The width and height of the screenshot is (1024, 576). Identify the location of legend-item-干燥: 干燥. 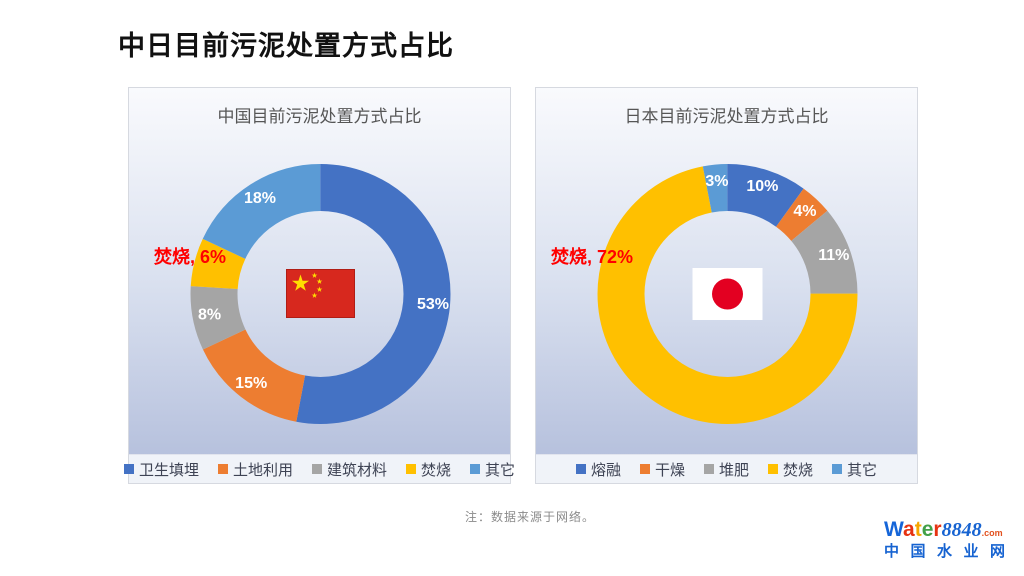
(662, 469).